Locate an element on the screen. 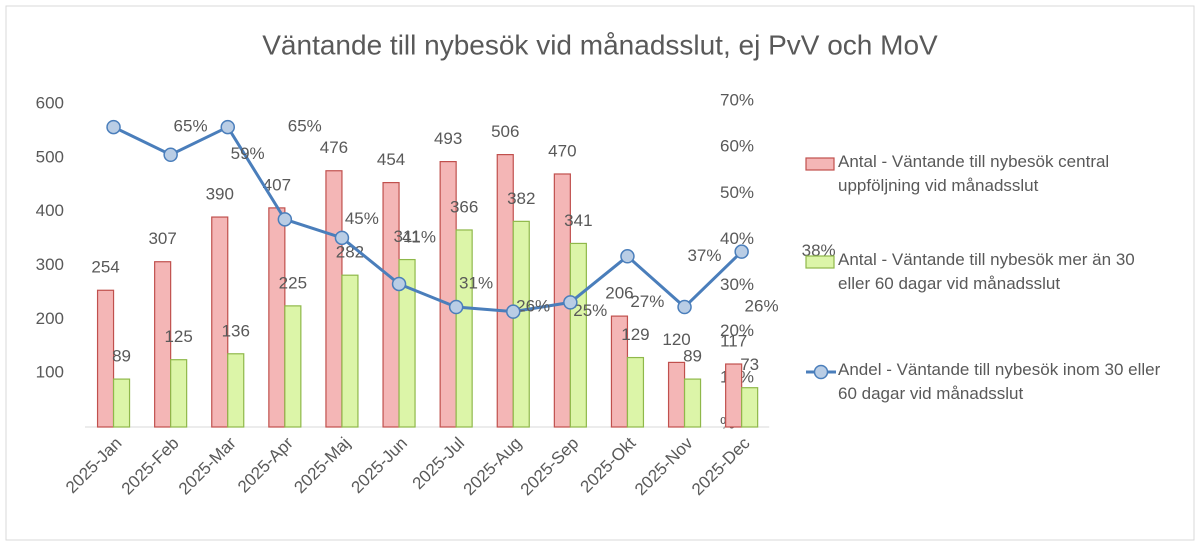 This screenshot has width=1200, height=546. line-value-label: 41% is located at coordinates (419, 236).